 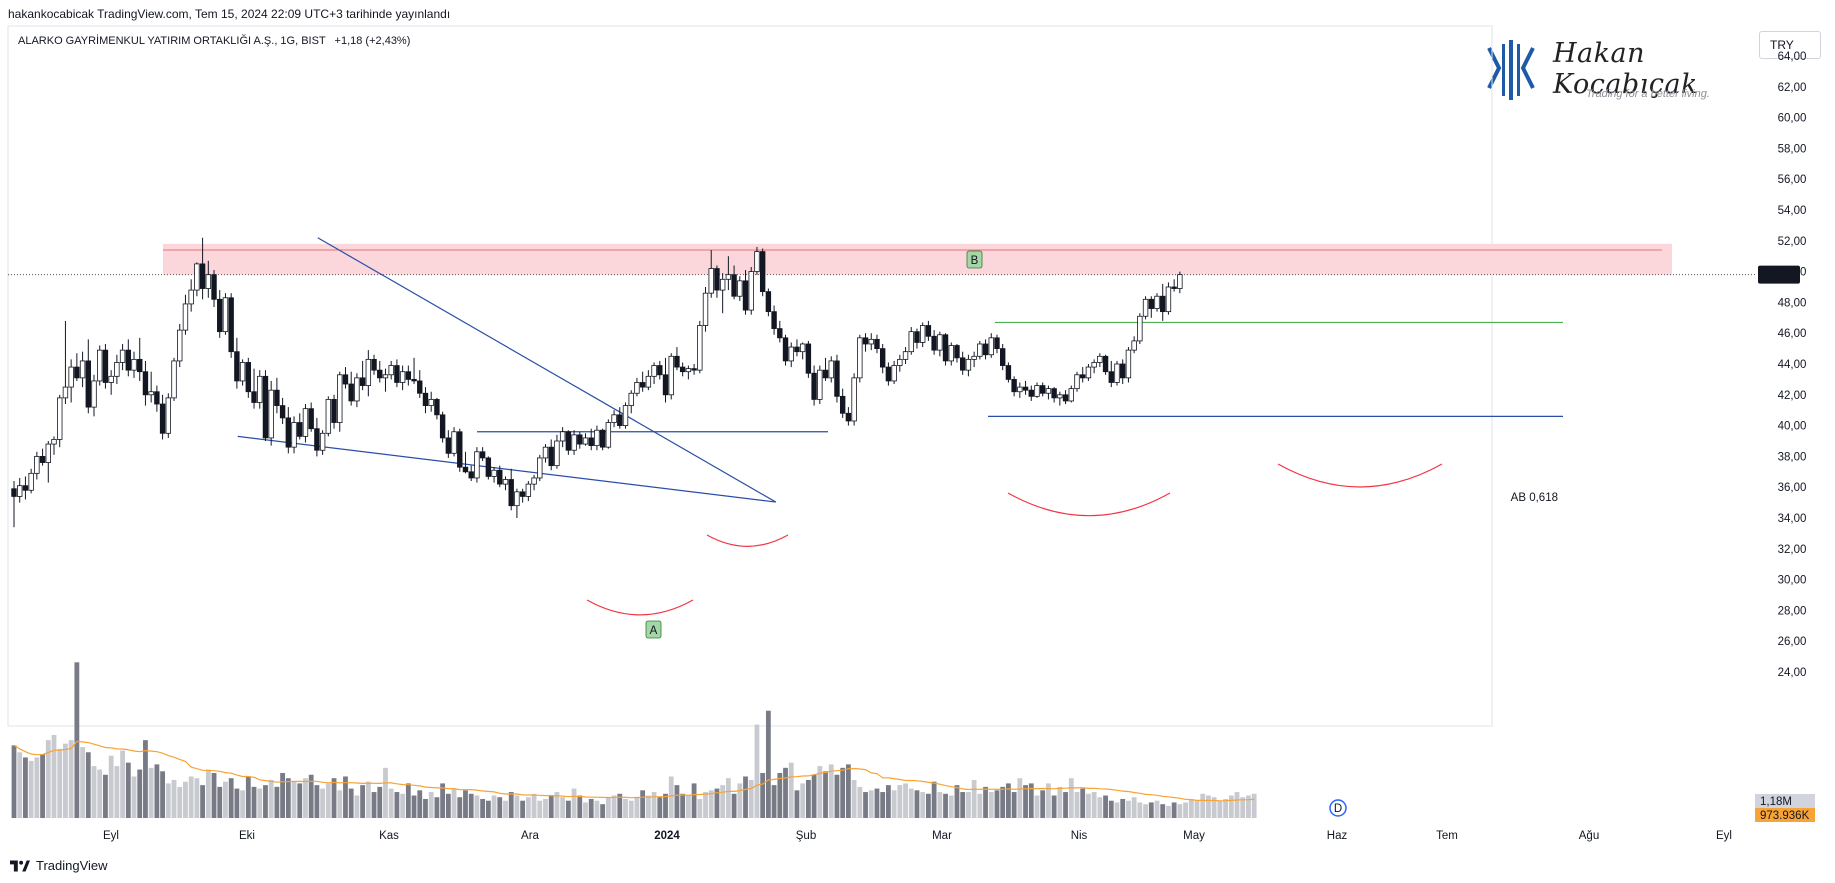 What do you see at coordinates (1447, 836) in the screenshot?
I see `time-tick-label: Tem` at bounding box center [1447, 836].